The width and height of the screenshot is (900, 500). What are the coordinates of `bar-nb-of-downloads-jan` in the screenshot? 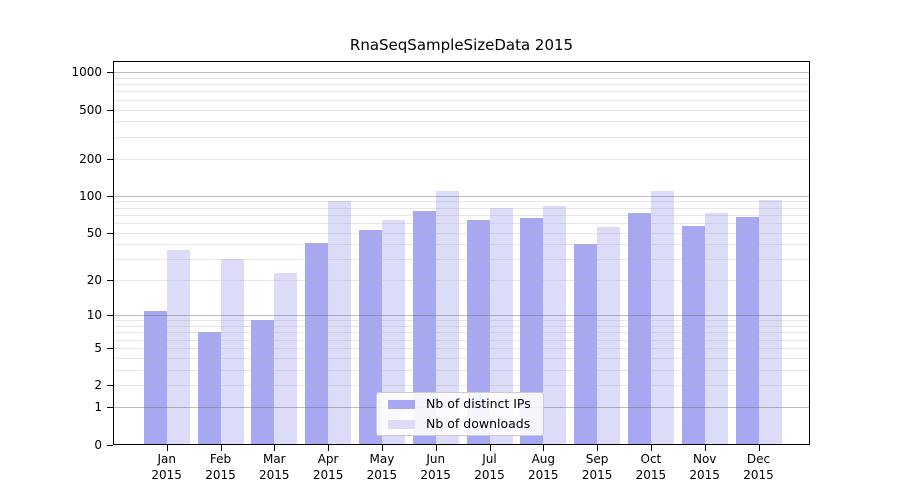 It's located at (178, 347).